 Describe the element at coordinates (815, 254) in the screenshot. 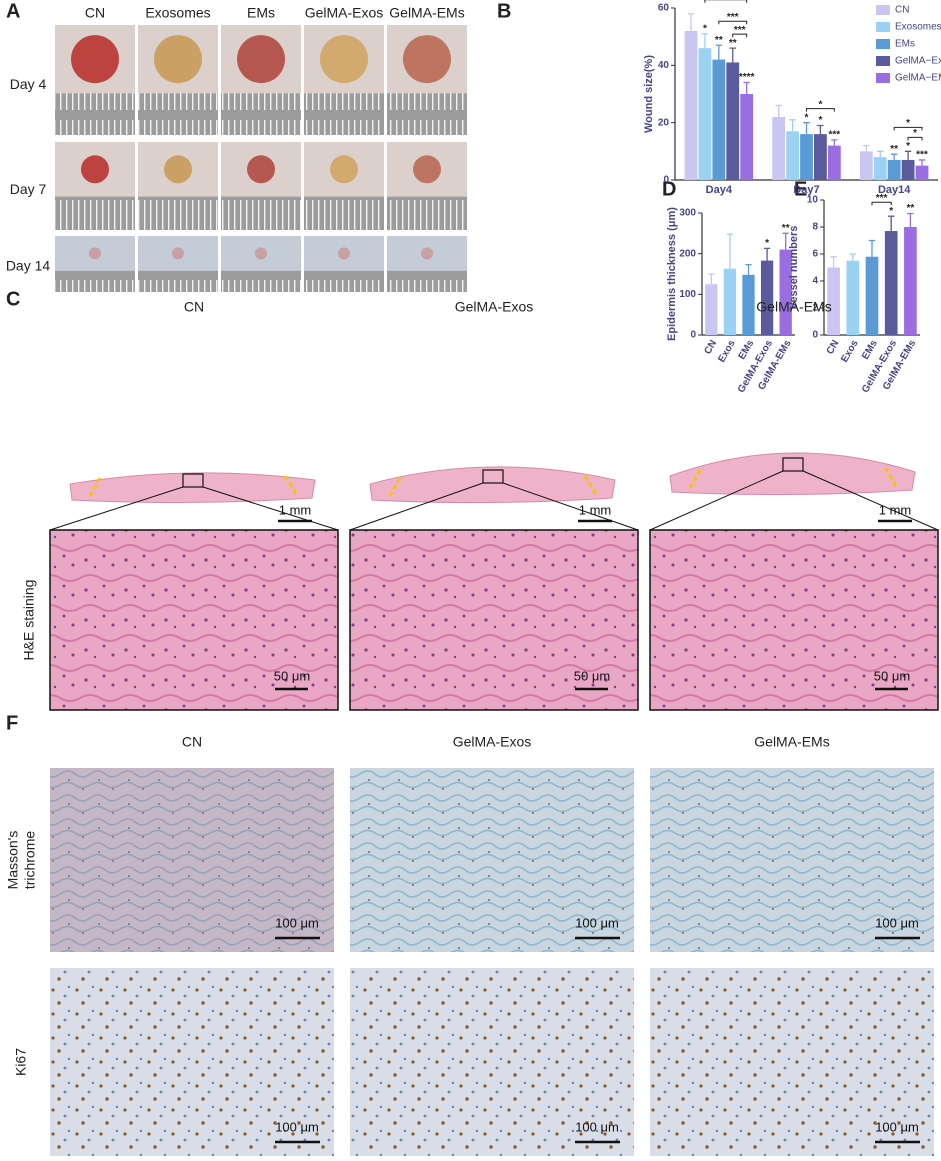

I see `y-tick-label: 6` at that location.